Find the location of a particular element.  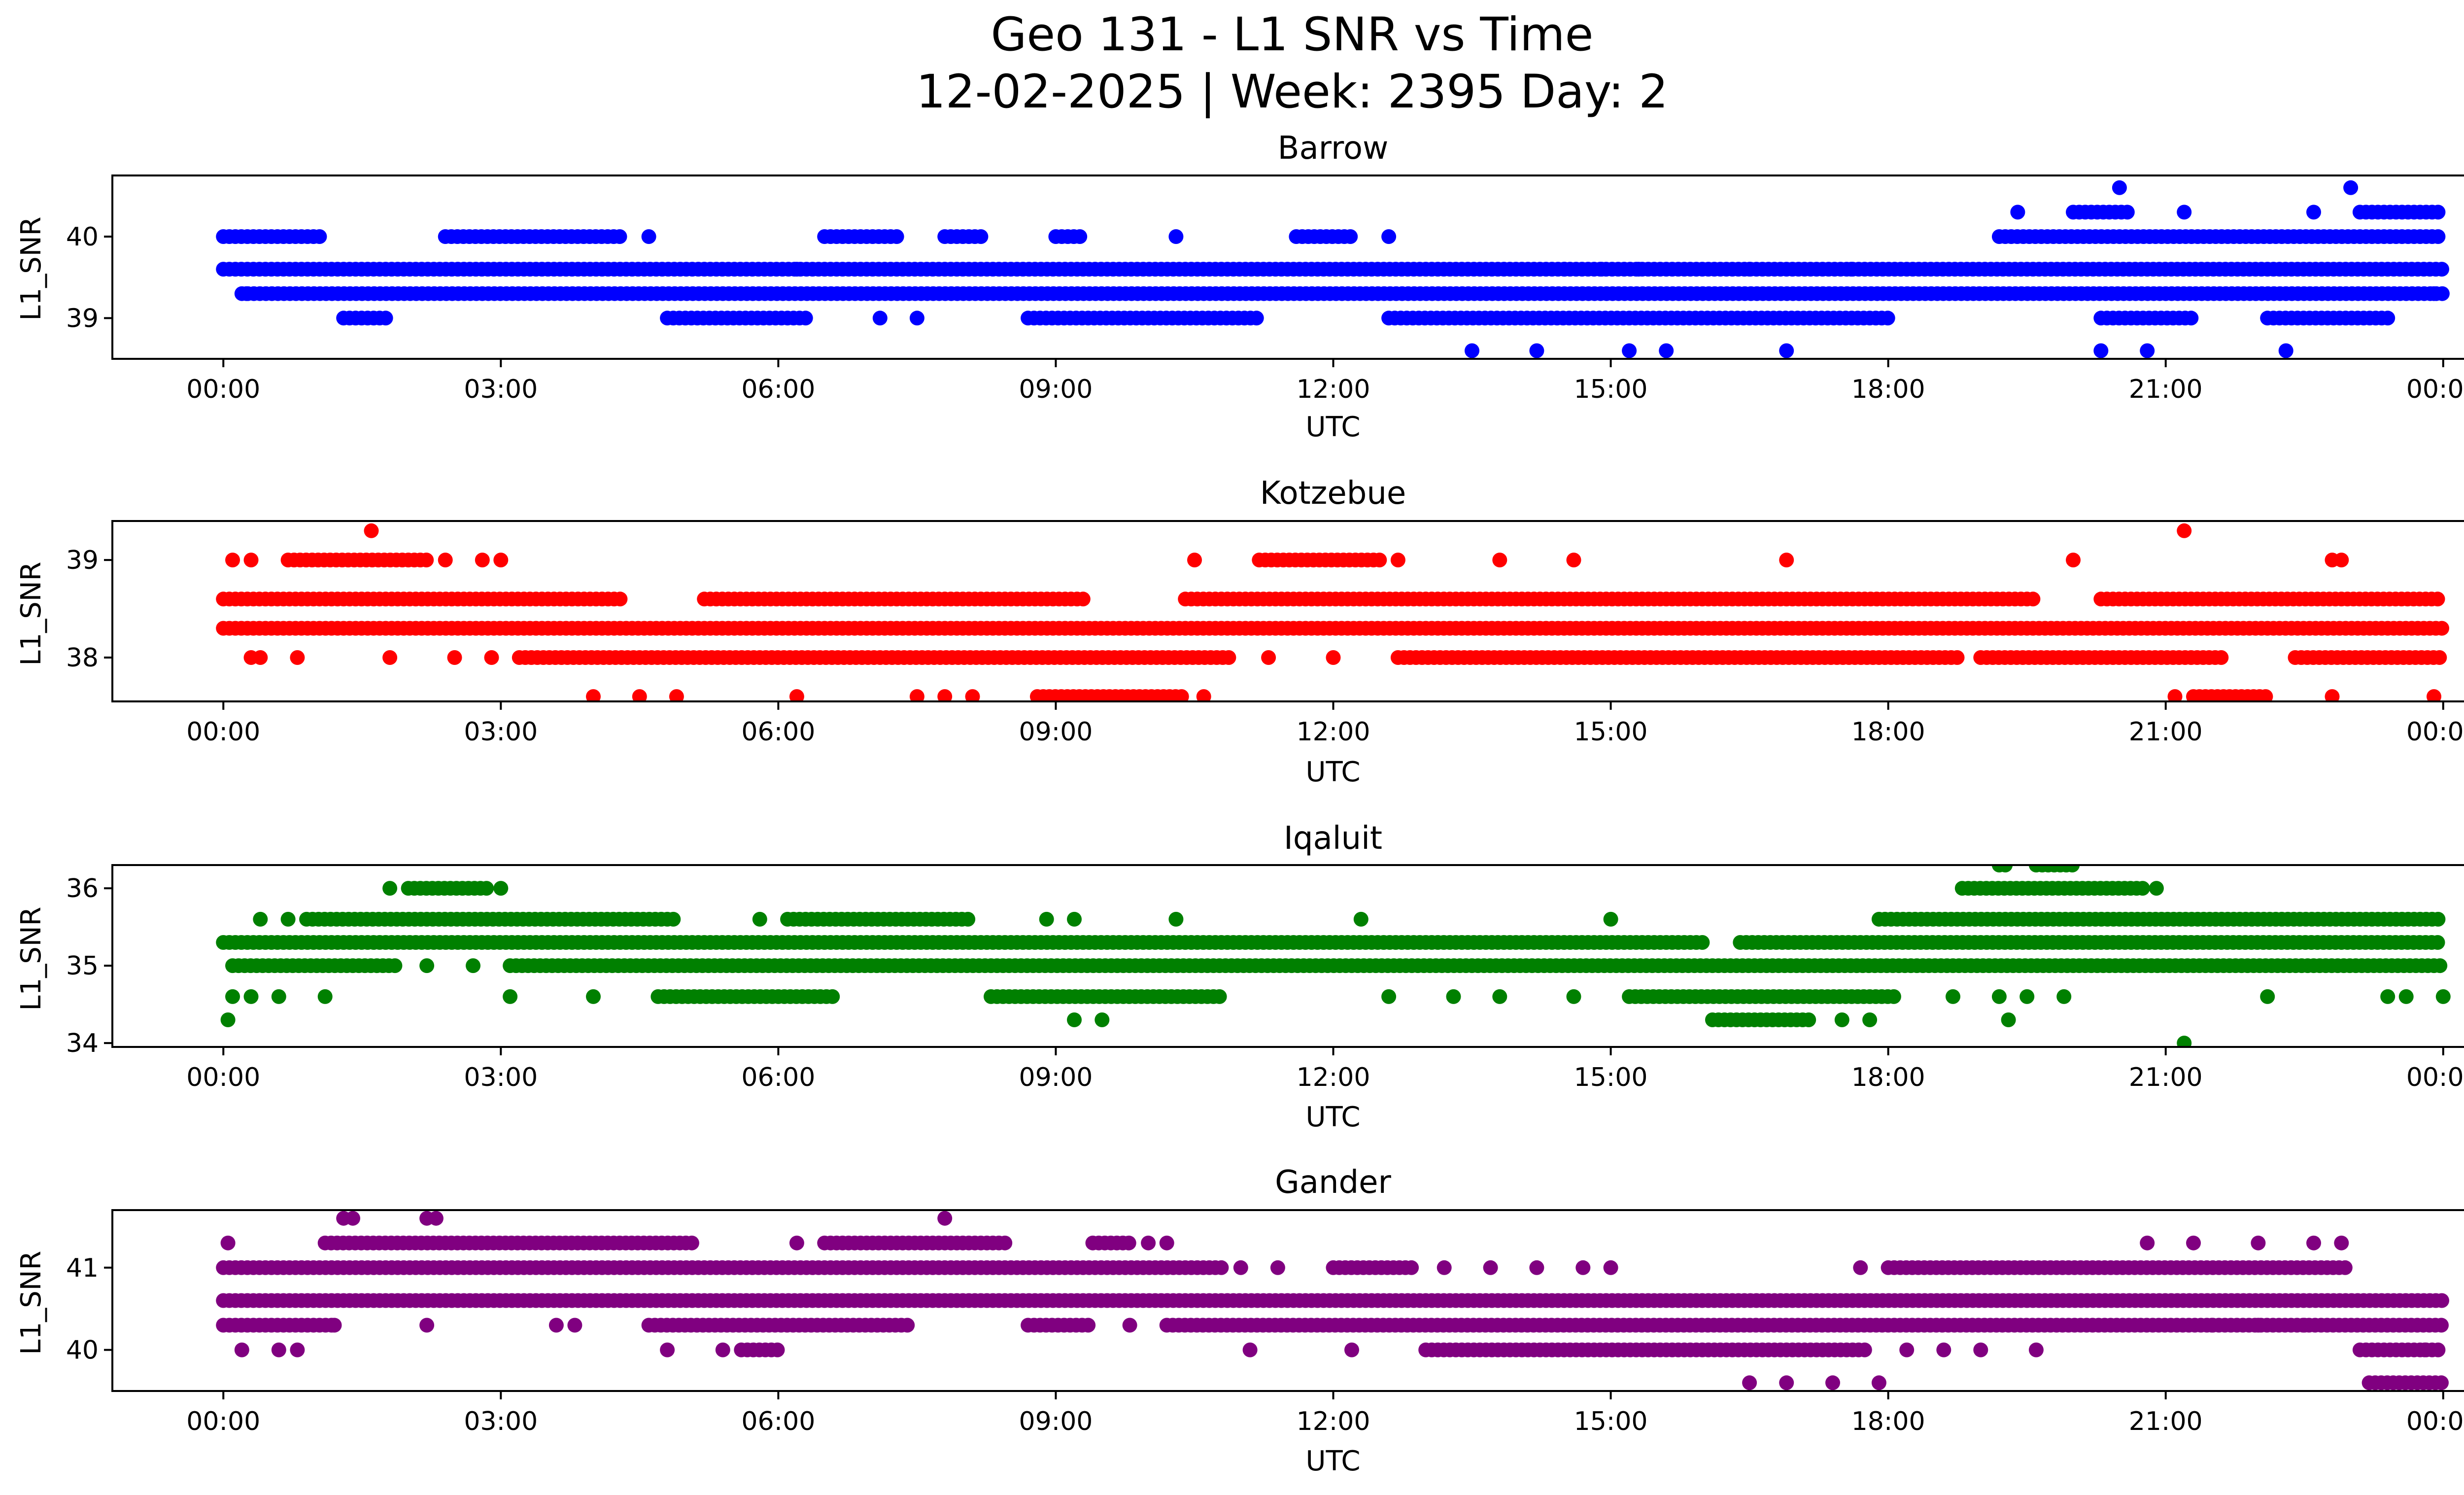

x-tick-label: 12:00 is located at coordinates (1333, 389).